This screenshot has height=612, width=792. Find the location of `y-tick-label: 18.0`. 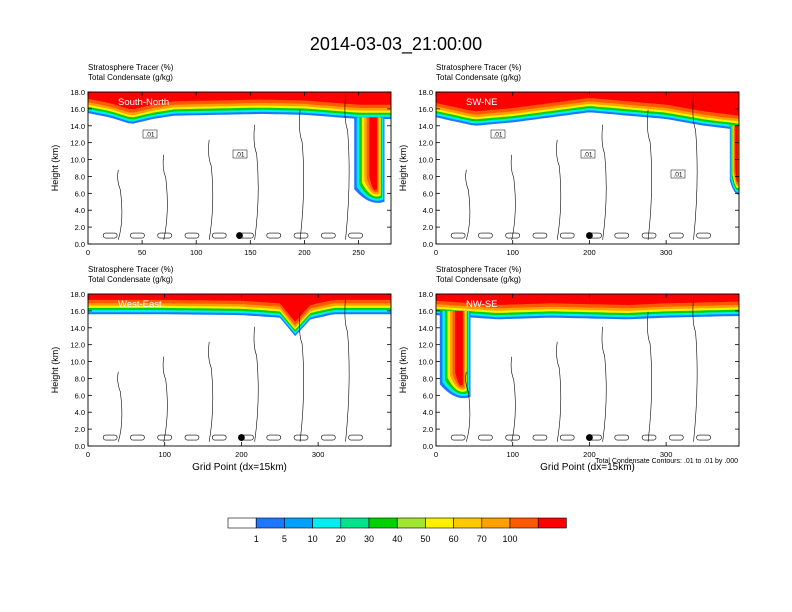

y-tick-label: 18.0 is located at coordinates (77, 92).